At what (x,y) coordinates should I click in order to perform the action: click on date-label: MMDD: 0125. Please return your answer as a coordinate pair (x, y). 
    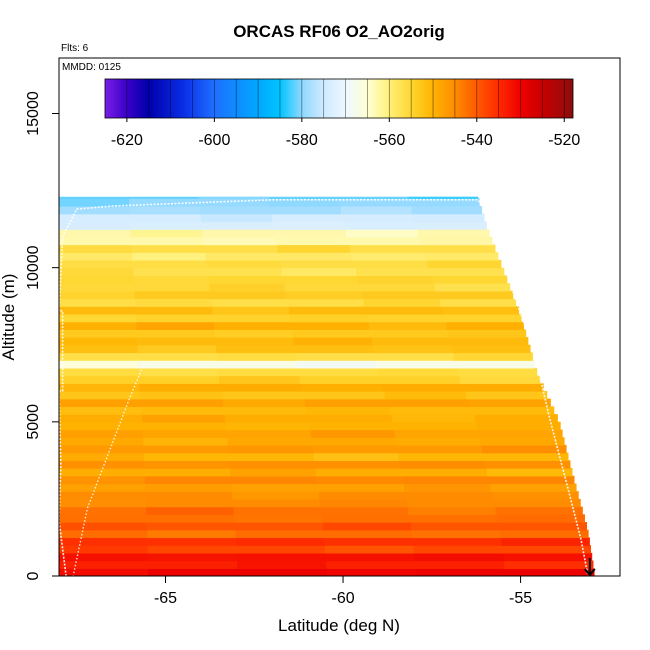
    Looking at the image, I should click on (91, 67).